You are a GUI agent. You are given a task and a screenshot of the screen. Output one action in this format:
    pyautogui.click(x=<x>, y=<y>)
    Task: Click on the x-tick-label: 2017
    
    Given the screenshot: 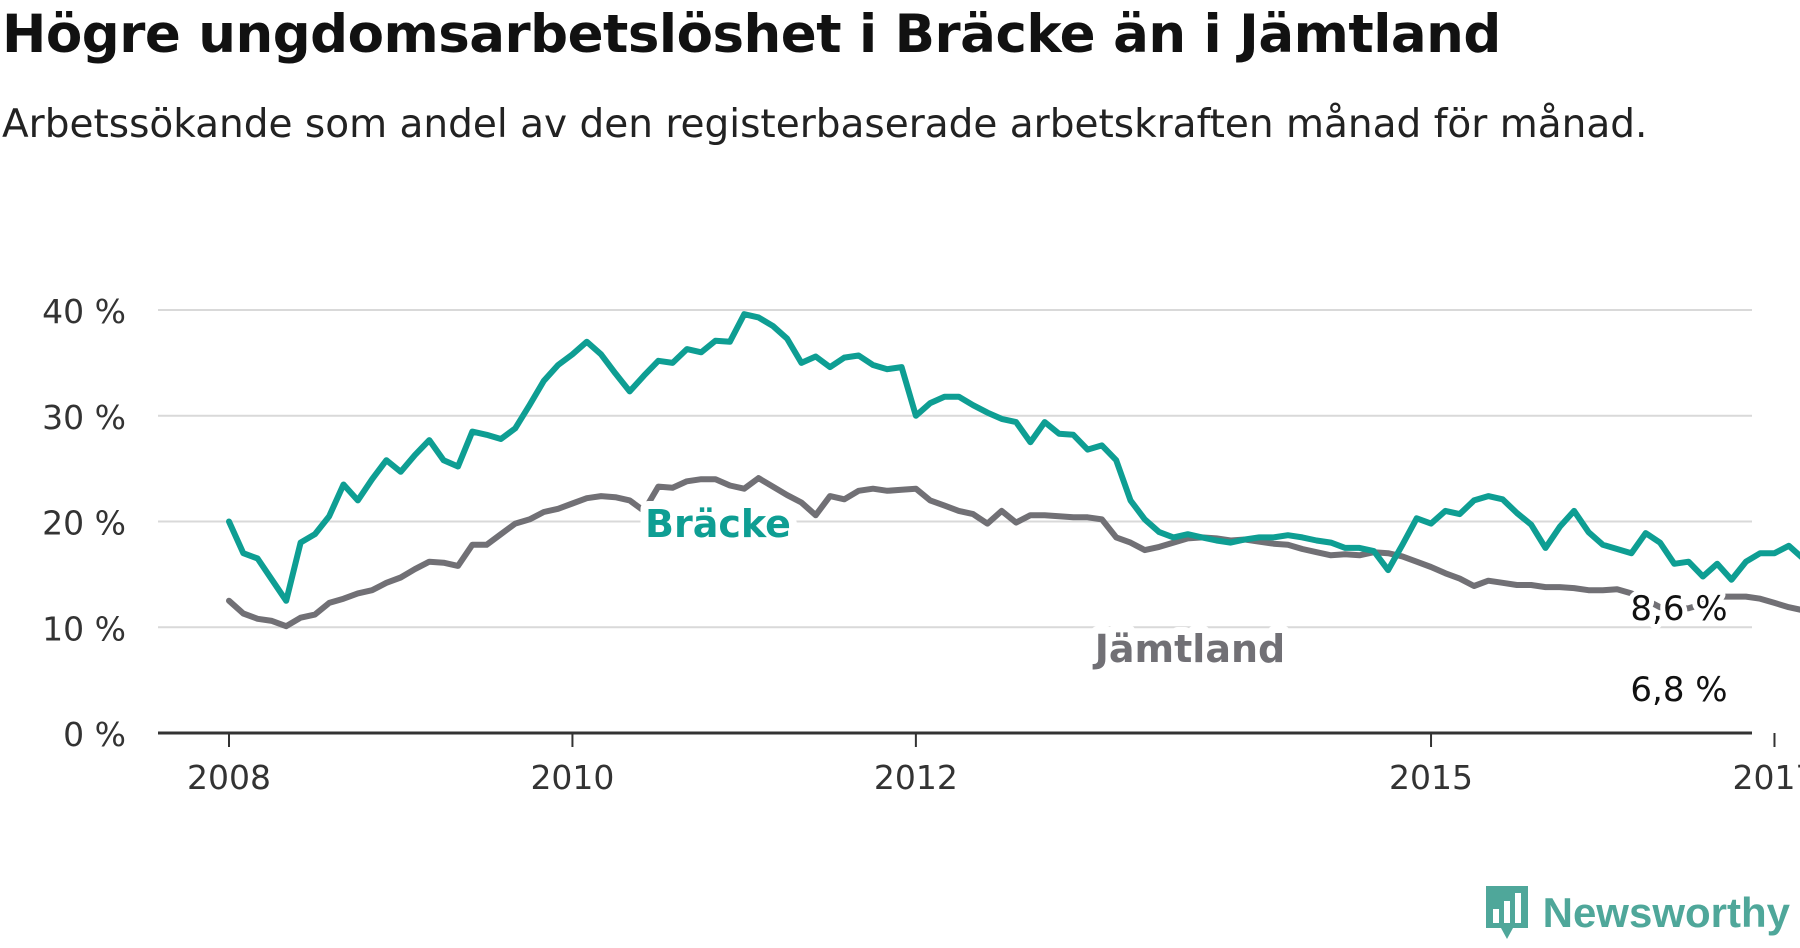 What is the action you would take?
    pyautogui.click(x=1766, y=777)
    